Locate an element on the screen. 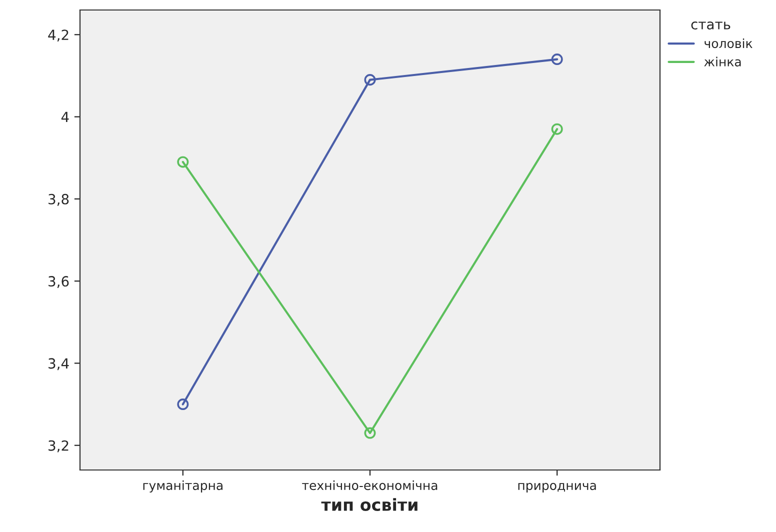 The height and width of the screenshot is (532, 776). legend-title: стать is located at coordinates (710, 26).